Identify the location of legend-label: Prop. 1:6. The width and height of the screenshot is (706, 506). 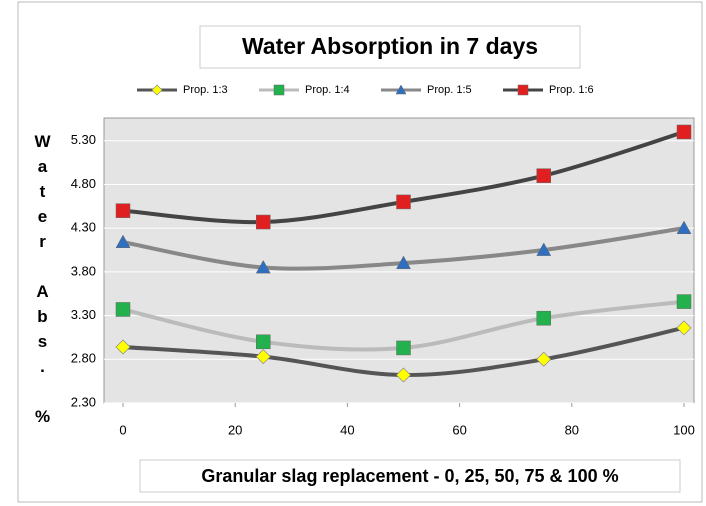
(571, 90).